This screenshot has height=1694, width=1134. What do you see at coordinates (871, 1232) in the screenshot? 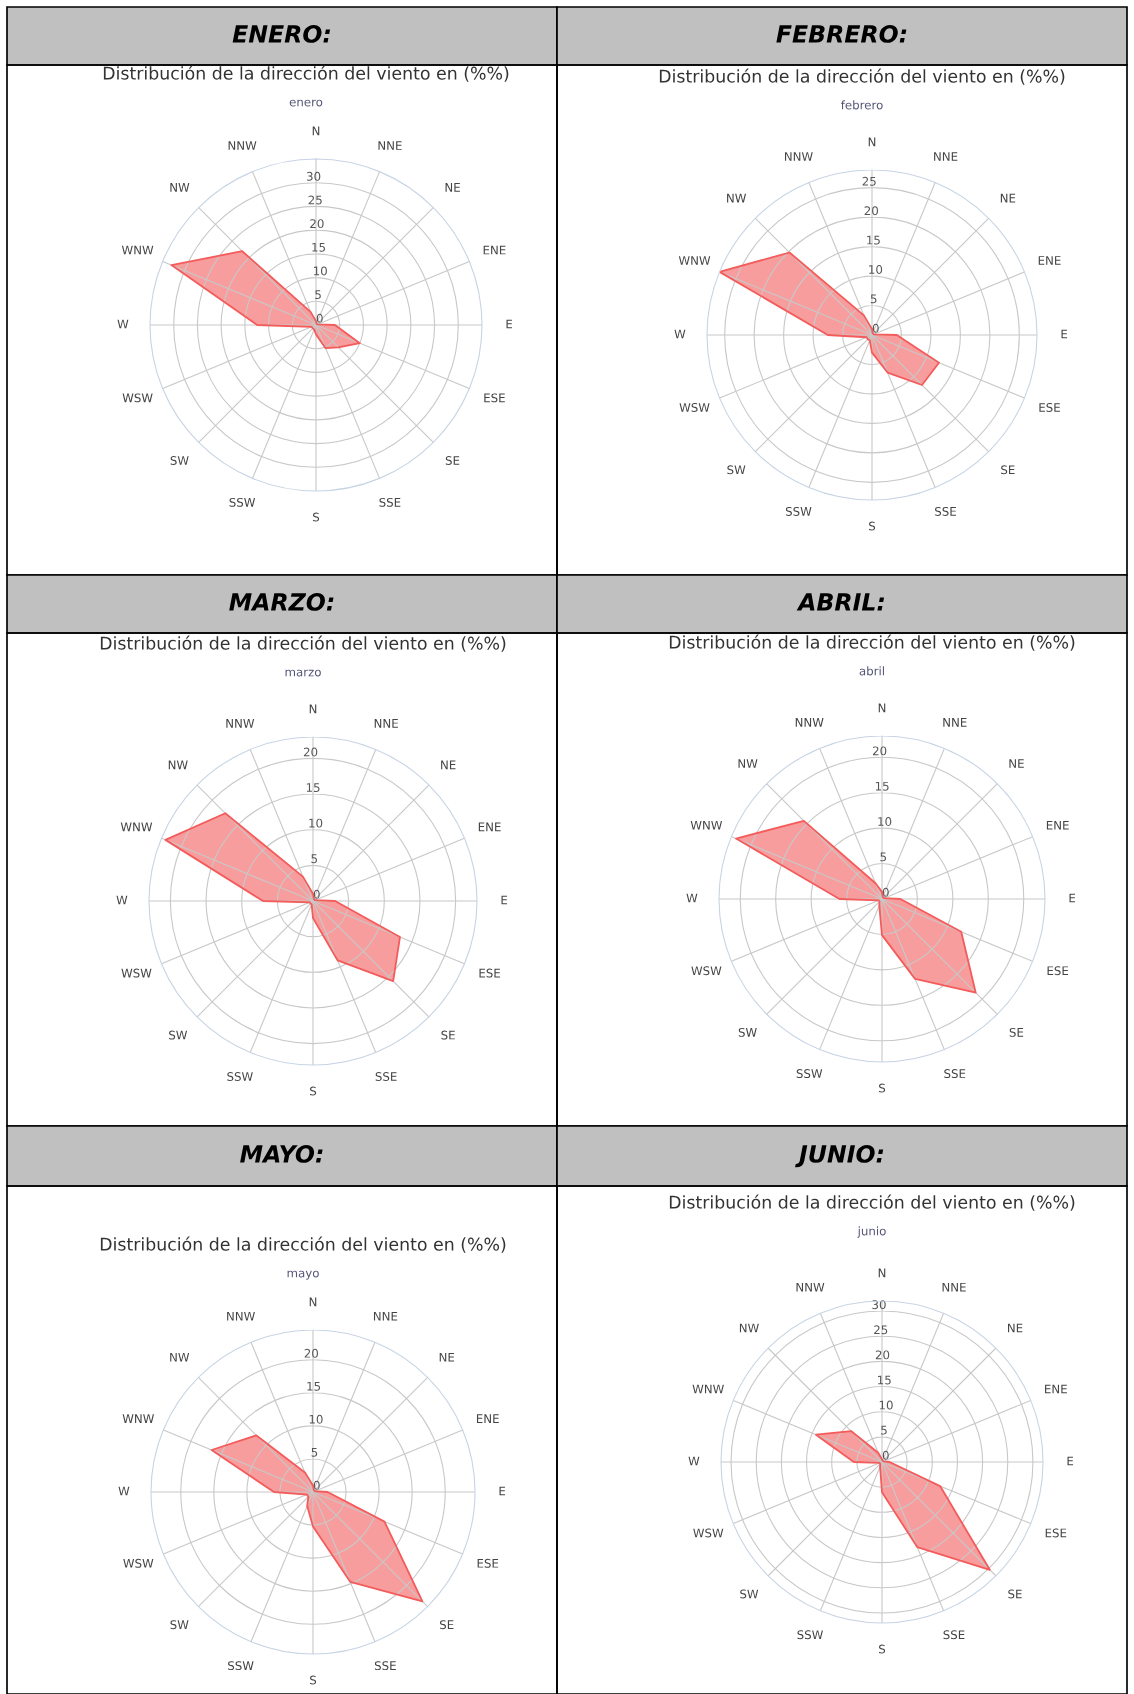
I see `chart-subtitle: junio` at bounding box center [871, 1232].